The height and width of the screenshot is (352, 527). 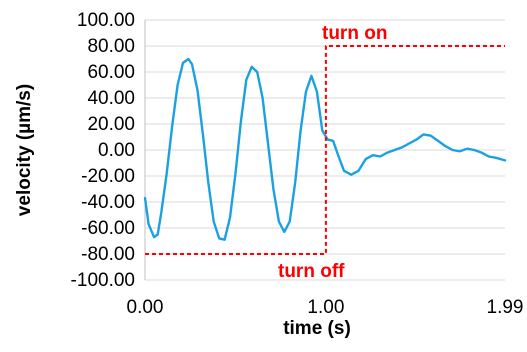 What do you see at coordinates (106, 20) in the screenshot?
I see `y-tick-label: 100.00` at bounding box center [106, 20].